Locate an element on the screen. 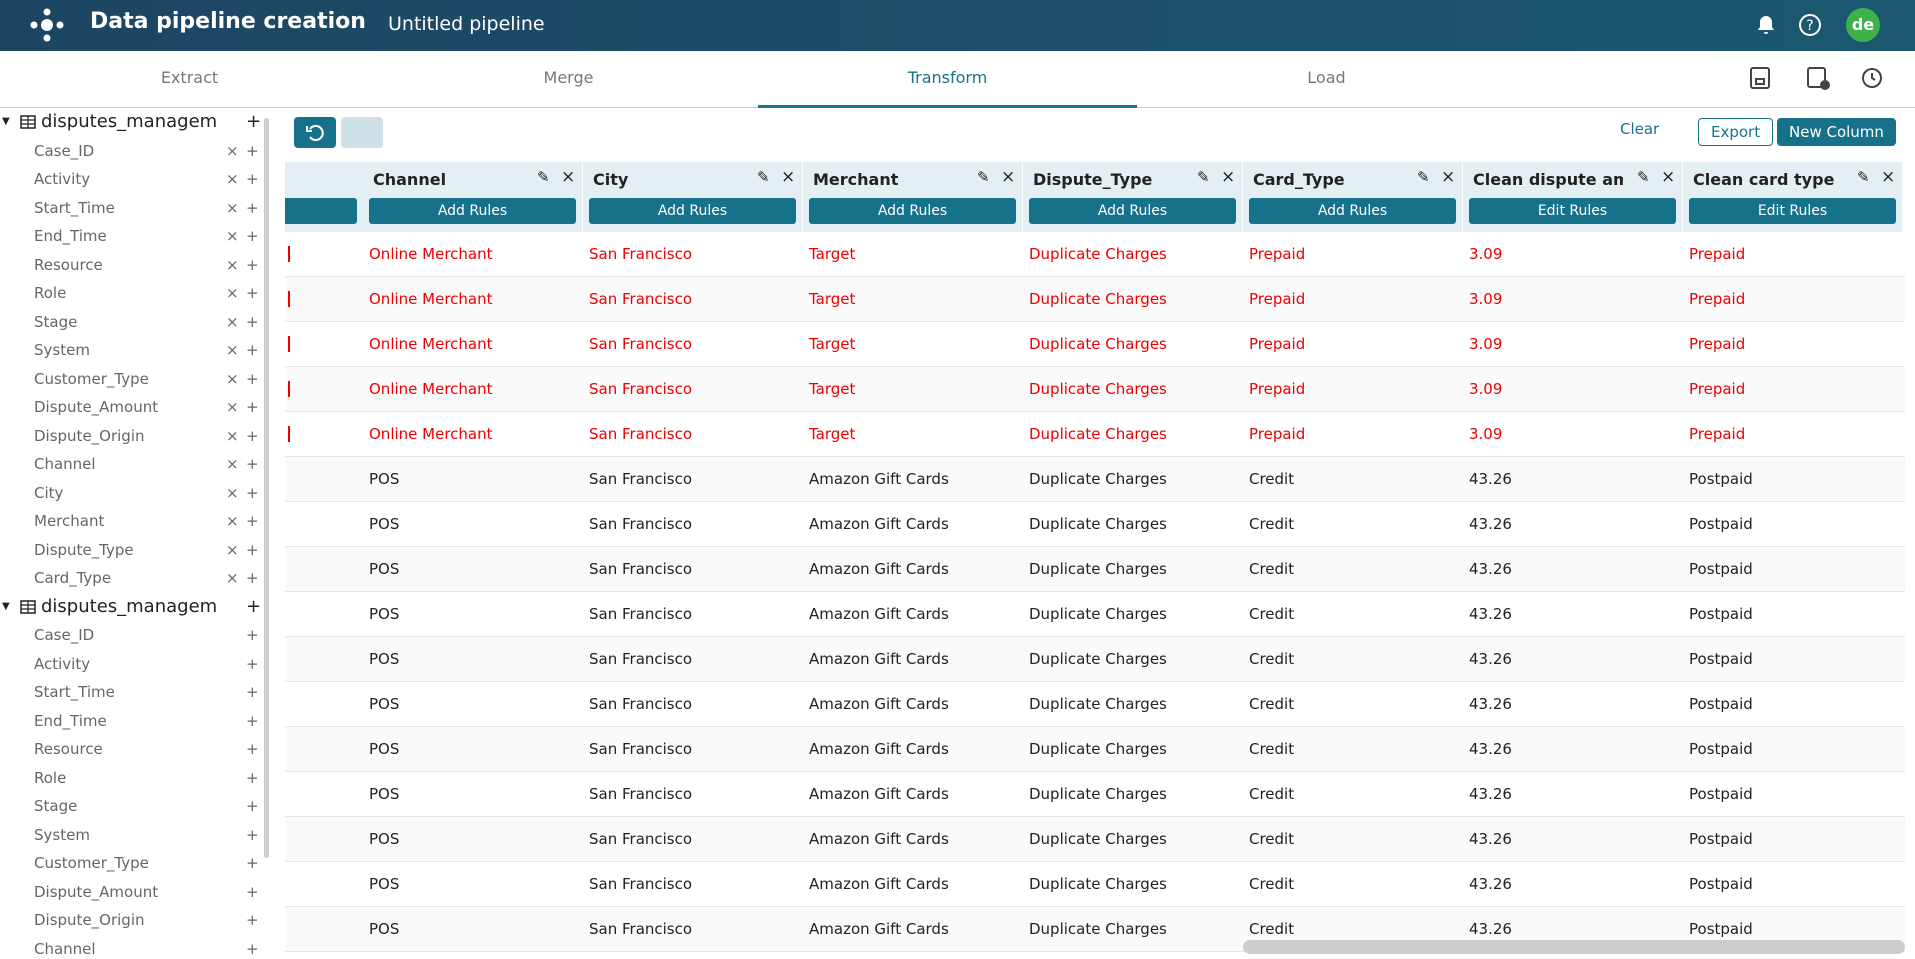 The height and width of the screenshot is (959, 1915). avatar: de is located at coordinates (1863, 25).